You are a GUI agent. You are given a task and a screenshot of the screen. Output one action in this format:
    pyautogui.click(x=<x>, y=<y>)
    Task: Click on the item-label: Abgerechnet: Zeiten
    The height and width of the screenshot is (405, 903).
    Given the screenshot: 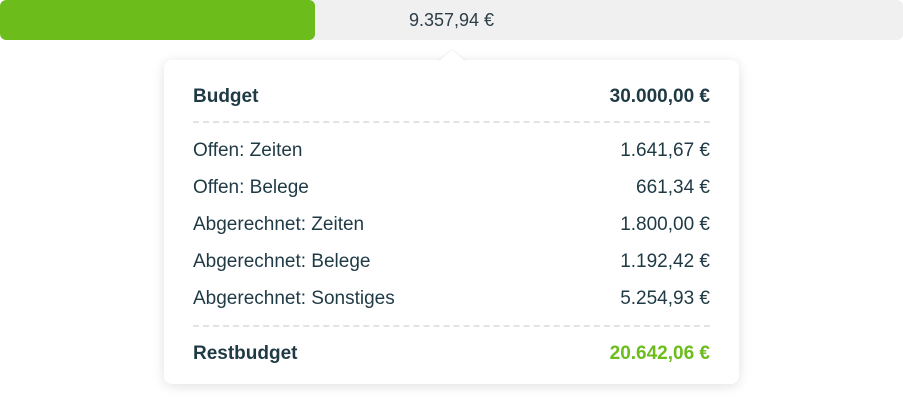 What is the action you would take?
    pyautogui.click(x=279, y=224)
    